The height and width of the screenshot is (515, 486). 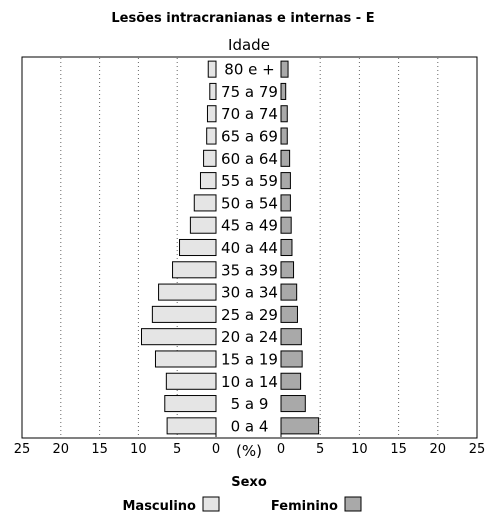 What do you see at coordinates (61, 449) in the screenshot?
I see `tick-label-left: 20` at bounding box center [61, 449].